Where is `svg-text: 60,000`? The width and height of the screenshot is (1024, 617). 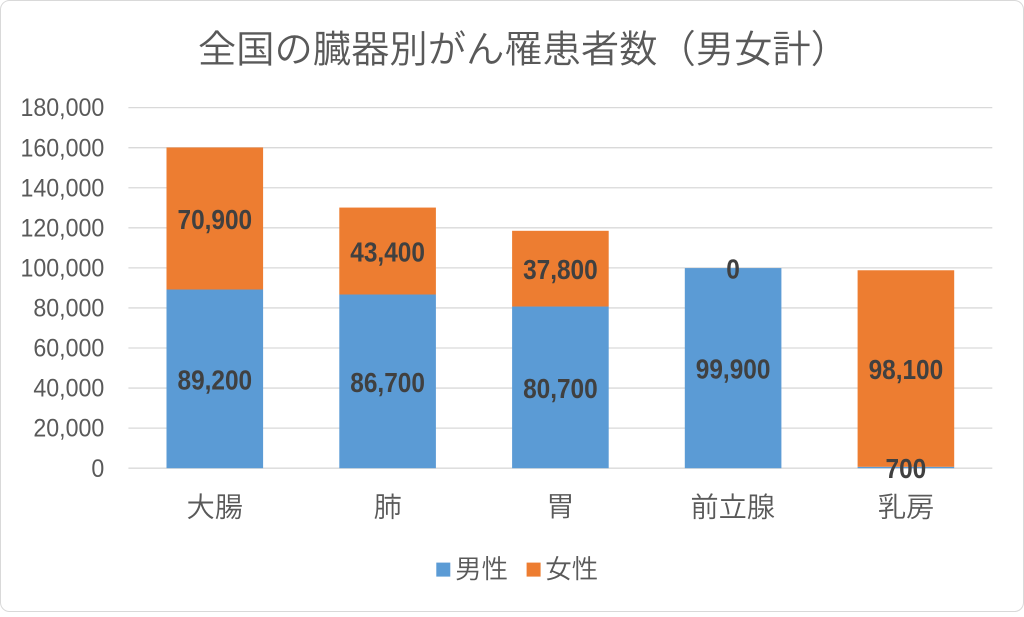 svg-text: 60,000 is located at coordinates (68, 349).